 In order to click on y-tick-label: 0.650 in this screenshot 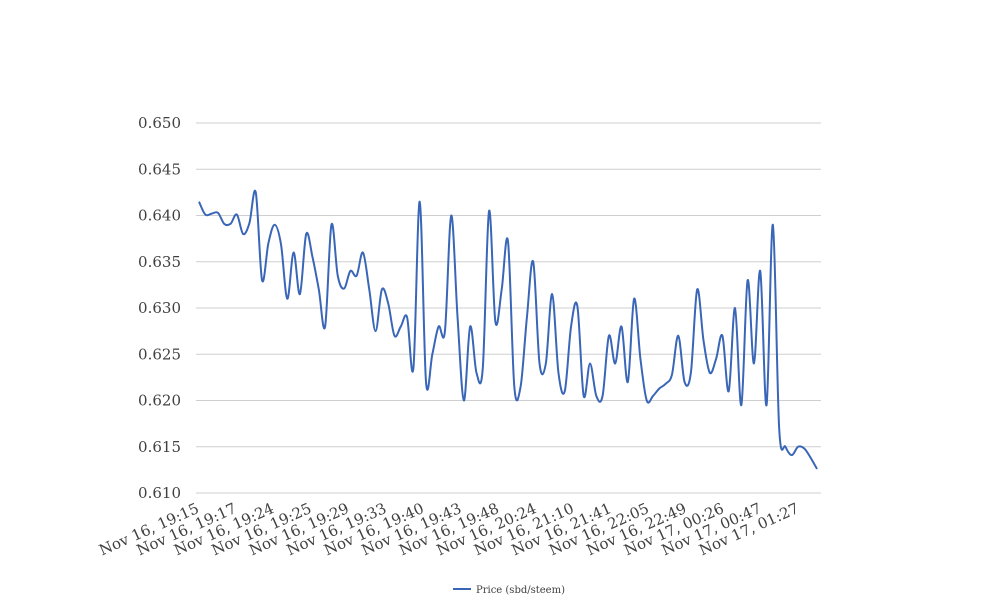, I will do `click(159, 123)`.